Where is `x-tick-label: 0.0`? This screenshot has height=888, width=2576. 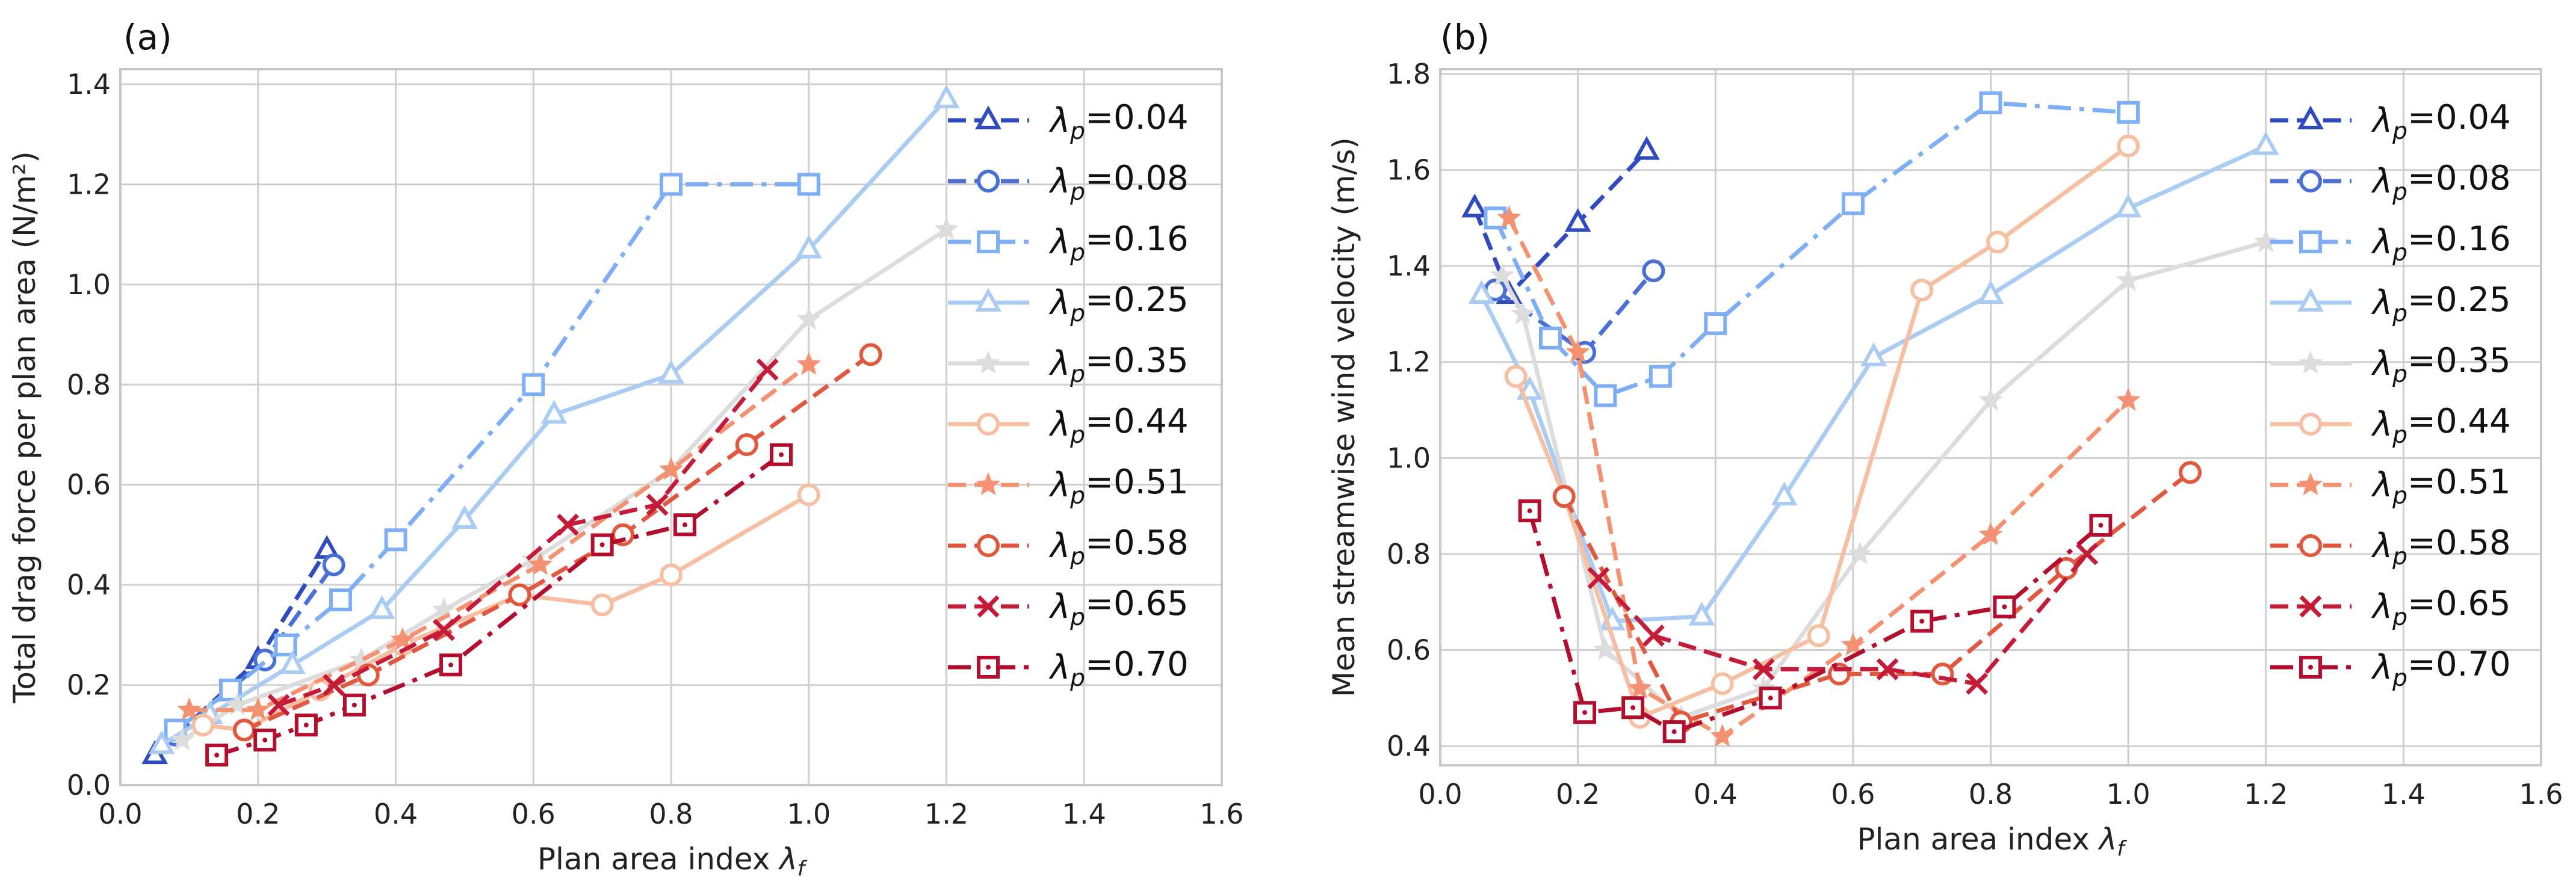
x-tick-label: 0.0 is located at coordinates (1440, 794).